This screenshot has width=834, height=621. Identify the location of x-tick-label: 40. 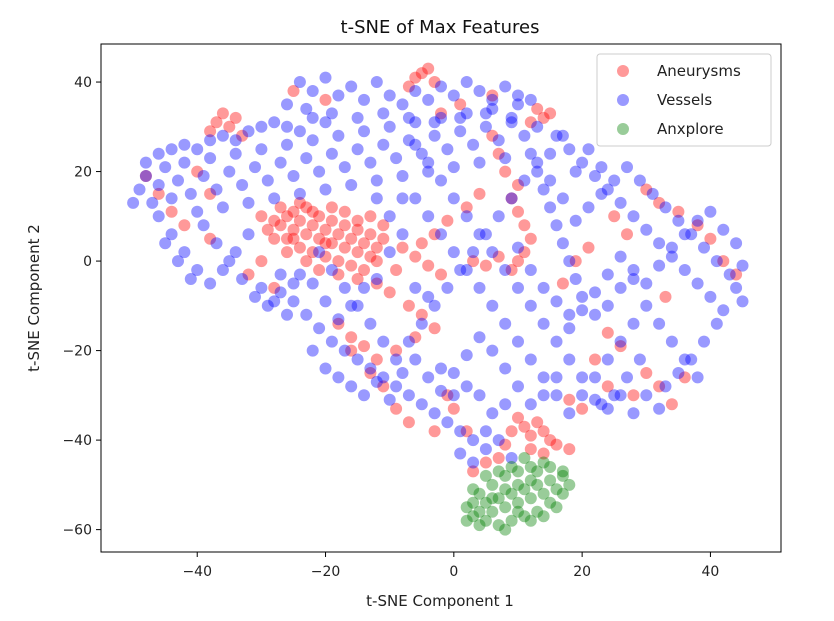
(711, 572).